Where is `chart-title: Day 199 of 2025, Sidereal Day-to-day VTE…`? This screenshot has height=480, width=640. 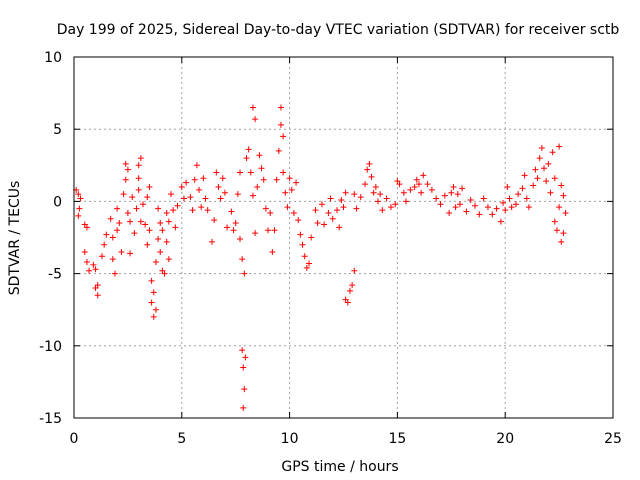
chart-title: Day 199 of 2025, Sidereal Day-to-day VTE… is located at coordinates (338, 30).